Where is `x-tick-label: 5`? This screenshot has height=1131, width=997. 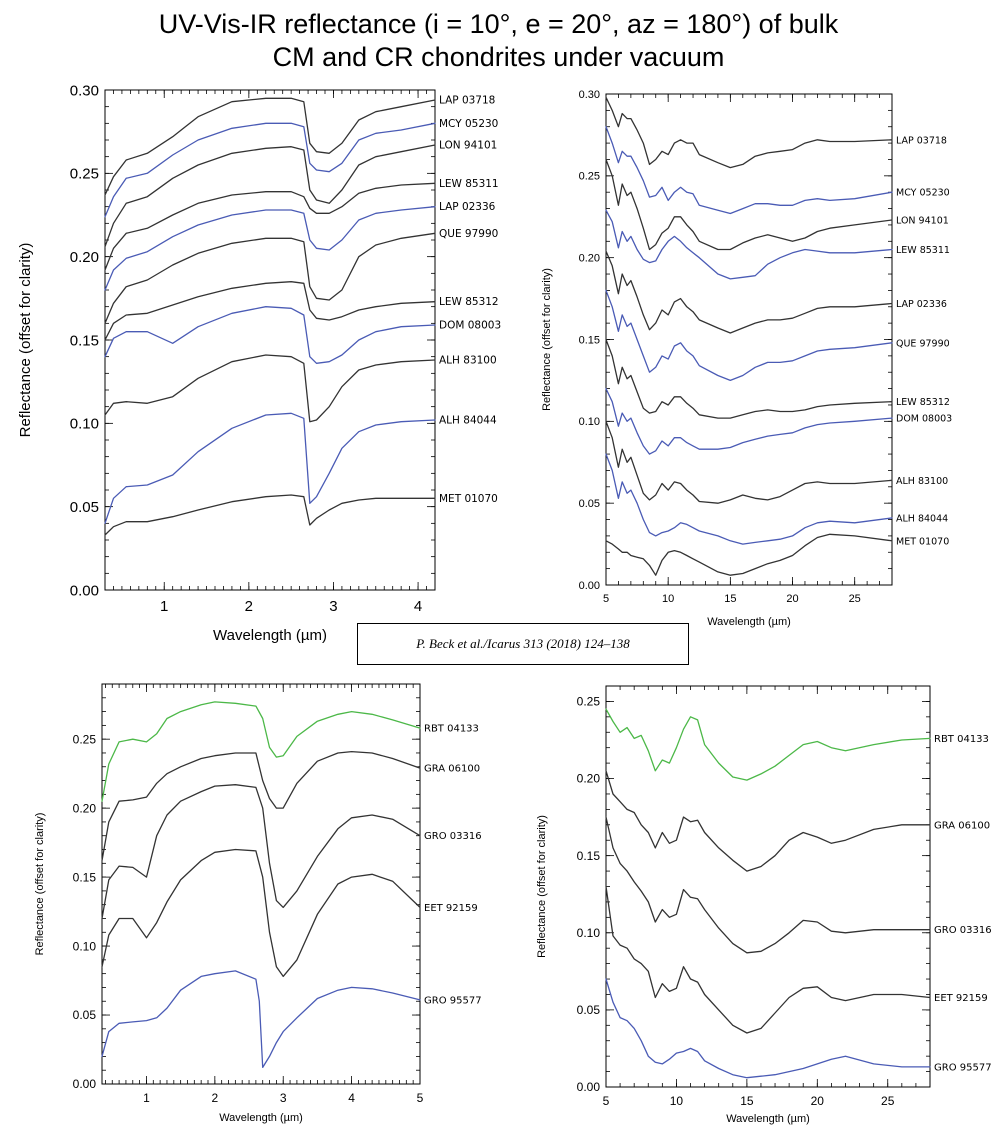
x-tick-label: 5 is located at coordinates (420, 1098).